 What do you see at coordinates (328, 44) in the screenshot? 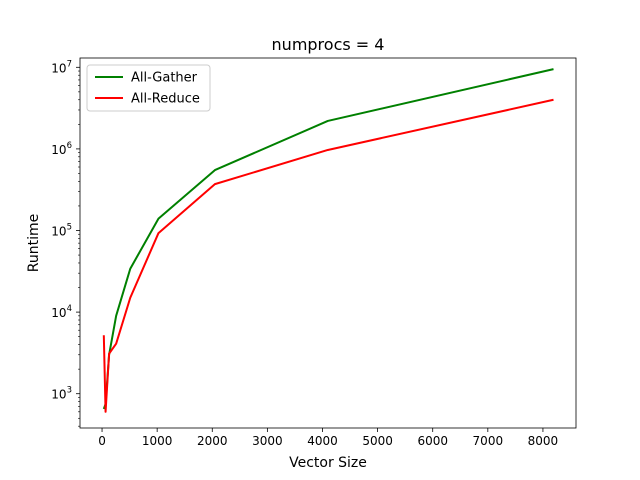
I see `chart-title: numprocs = 4` at bounding box center [328, 44].